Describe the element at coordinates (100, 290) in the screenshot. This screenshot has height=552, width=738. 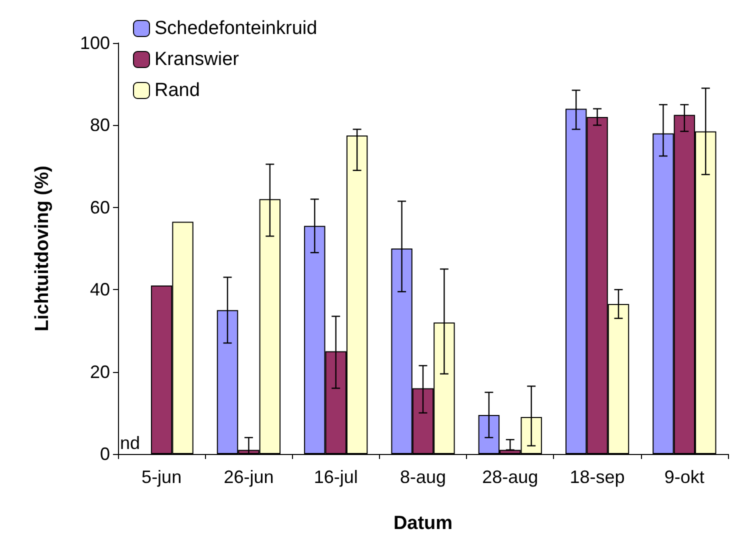
I see `y-tick-label: 40` at that location.